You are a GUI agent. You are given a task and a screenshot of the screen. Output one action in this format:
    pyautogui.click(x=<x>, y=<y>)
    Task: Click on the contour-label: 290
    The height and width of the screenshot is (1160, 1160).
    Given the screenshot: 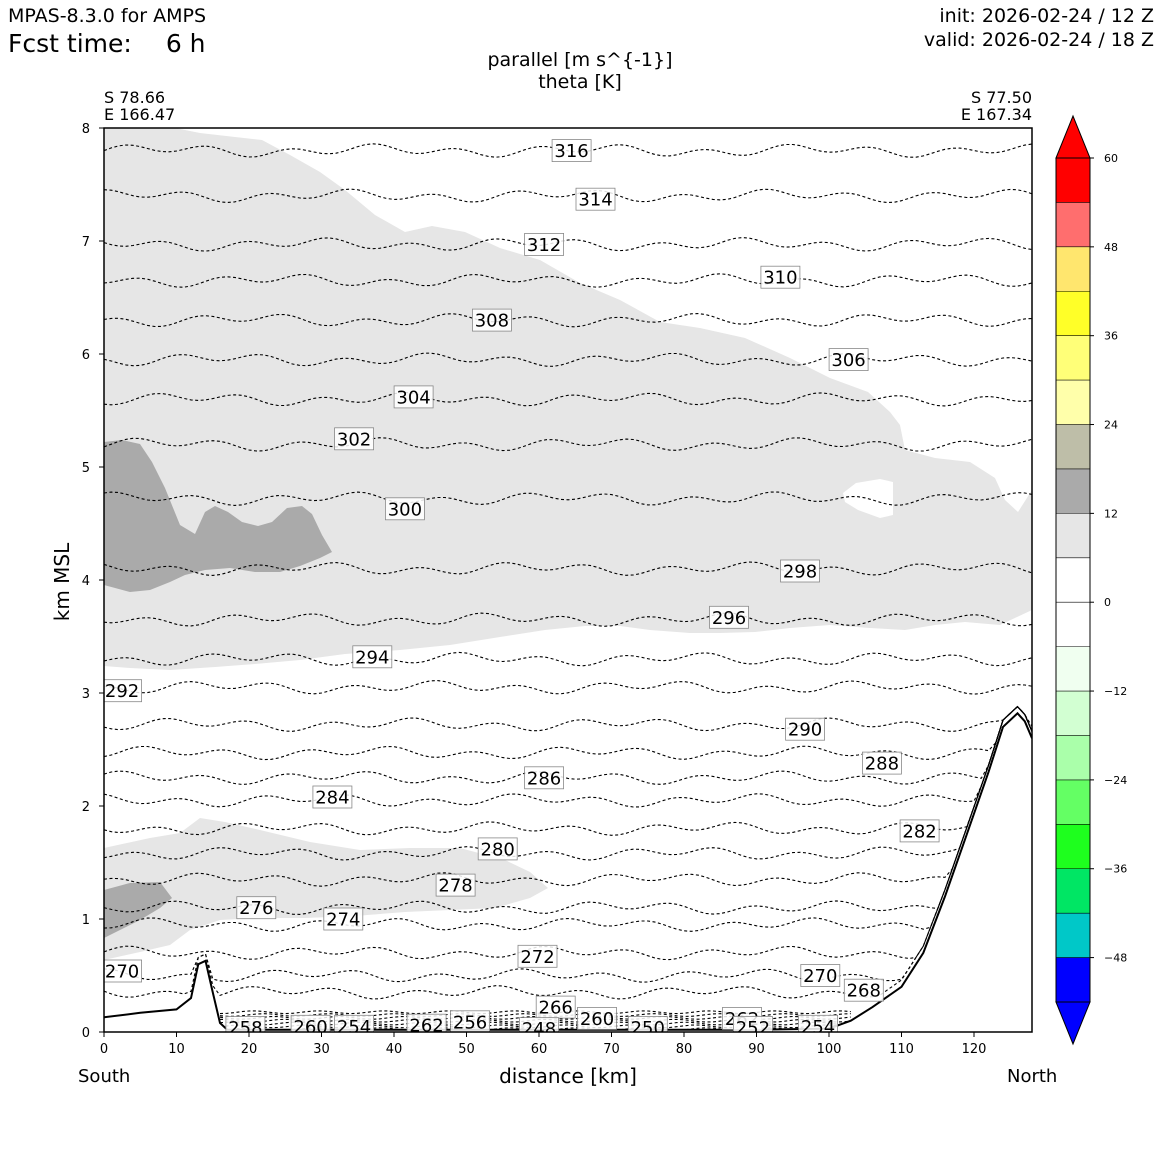 What is the action you would take?
    pyautogui.click(x=805, y=729)
    